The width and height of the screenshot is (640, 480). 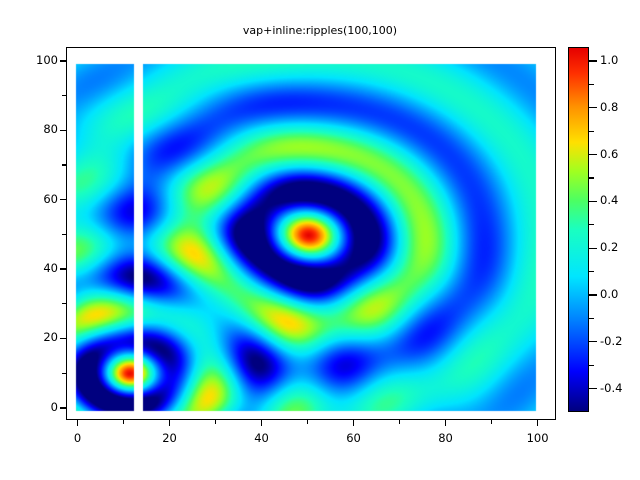 I want to click on colorbar-tick-label: 0.4, so click(x=609, y=200).